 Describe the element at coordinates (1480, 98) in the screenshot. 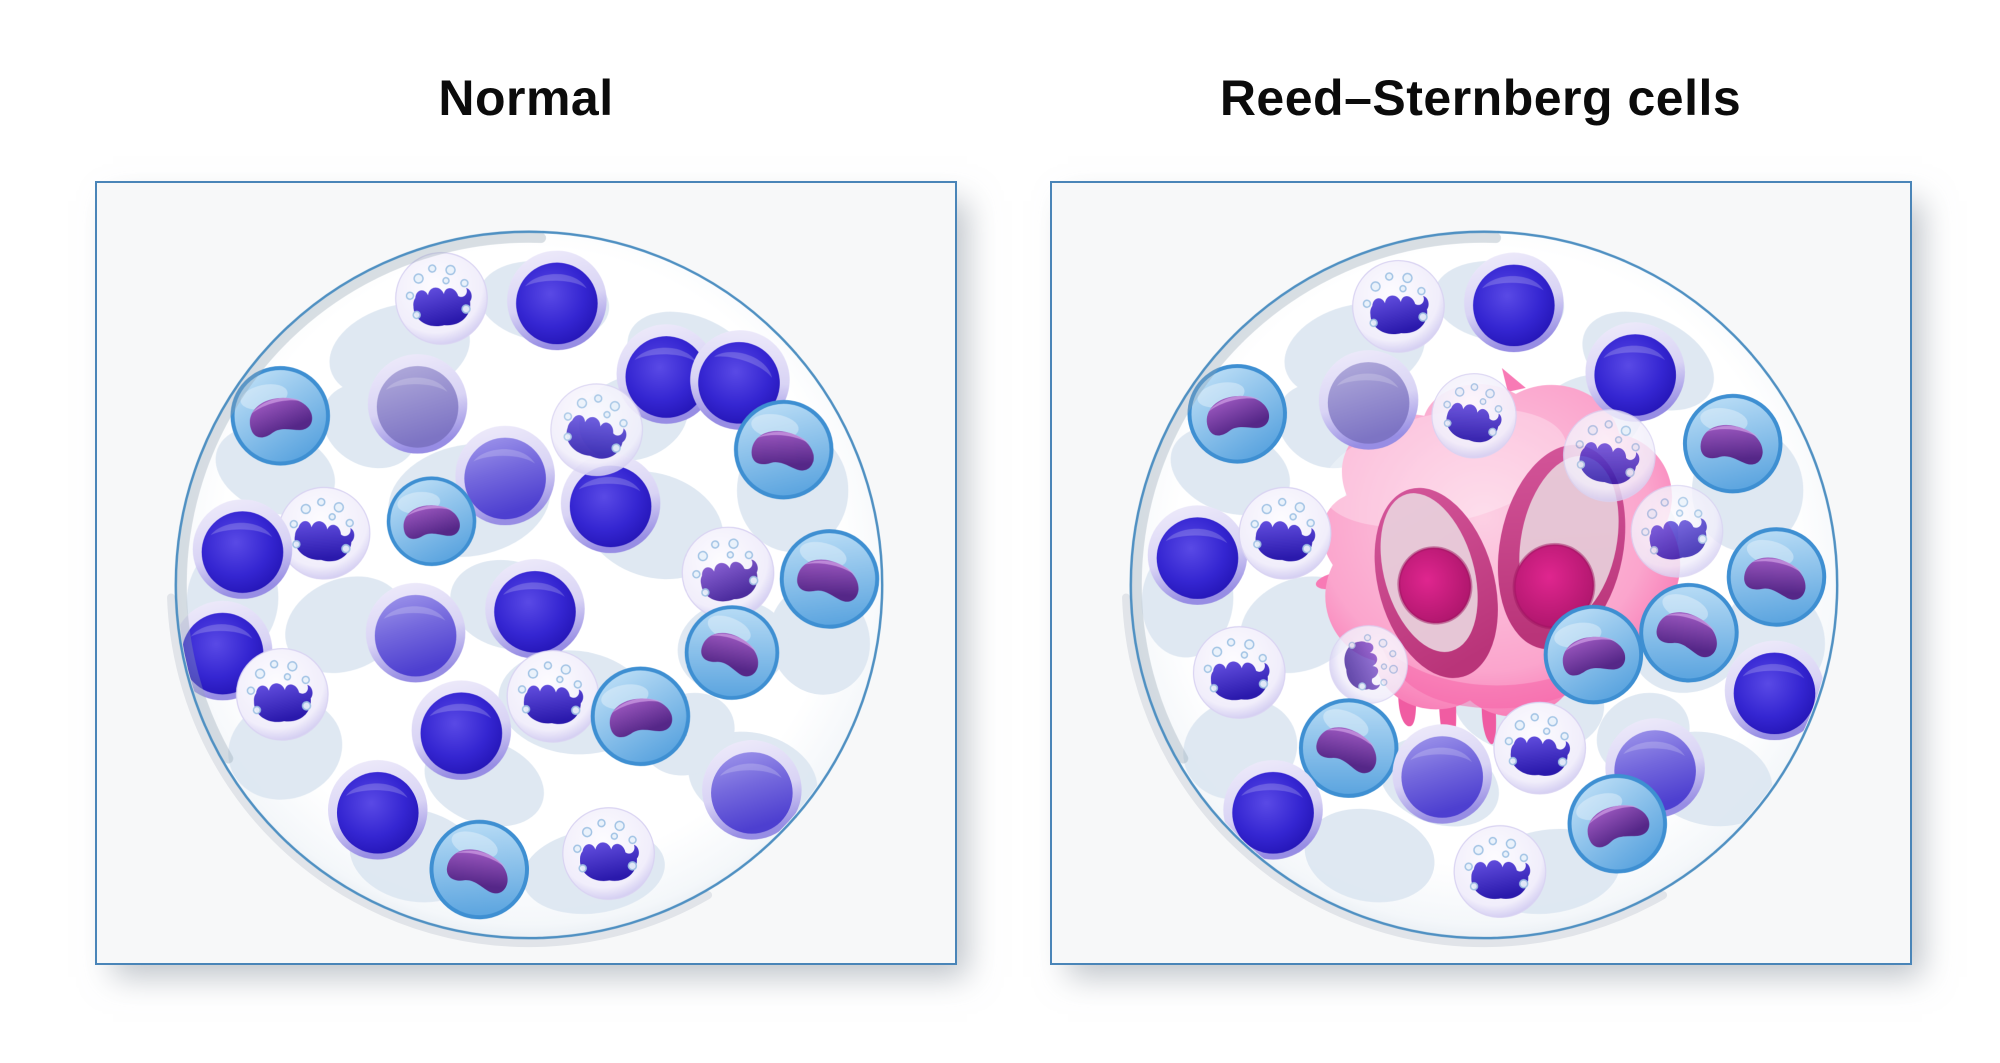

I see `panel-title-reed-sternberg: Reed–Sternberg cells` at that location.